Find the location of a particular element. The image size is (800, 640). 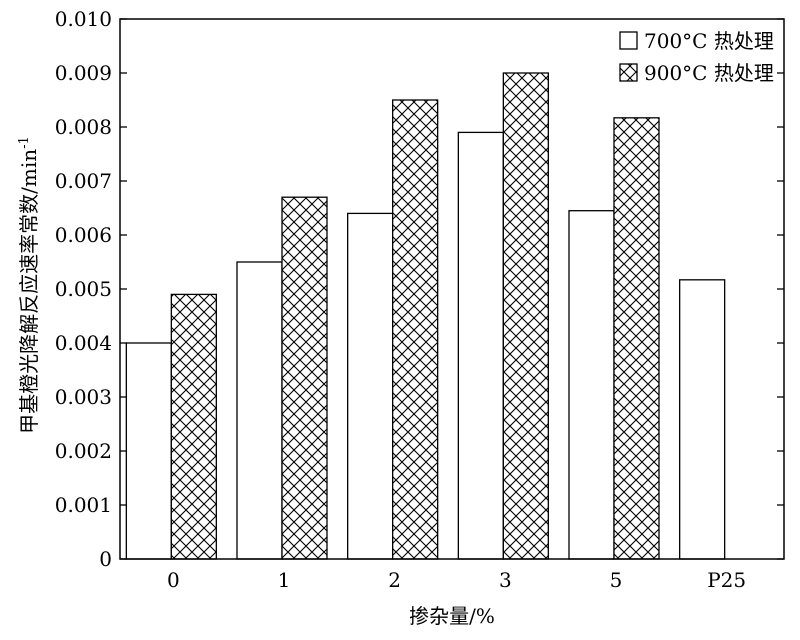

x-axis-ticks: 0 1 2 3 5 P25 is located at coordinates (456, 580).